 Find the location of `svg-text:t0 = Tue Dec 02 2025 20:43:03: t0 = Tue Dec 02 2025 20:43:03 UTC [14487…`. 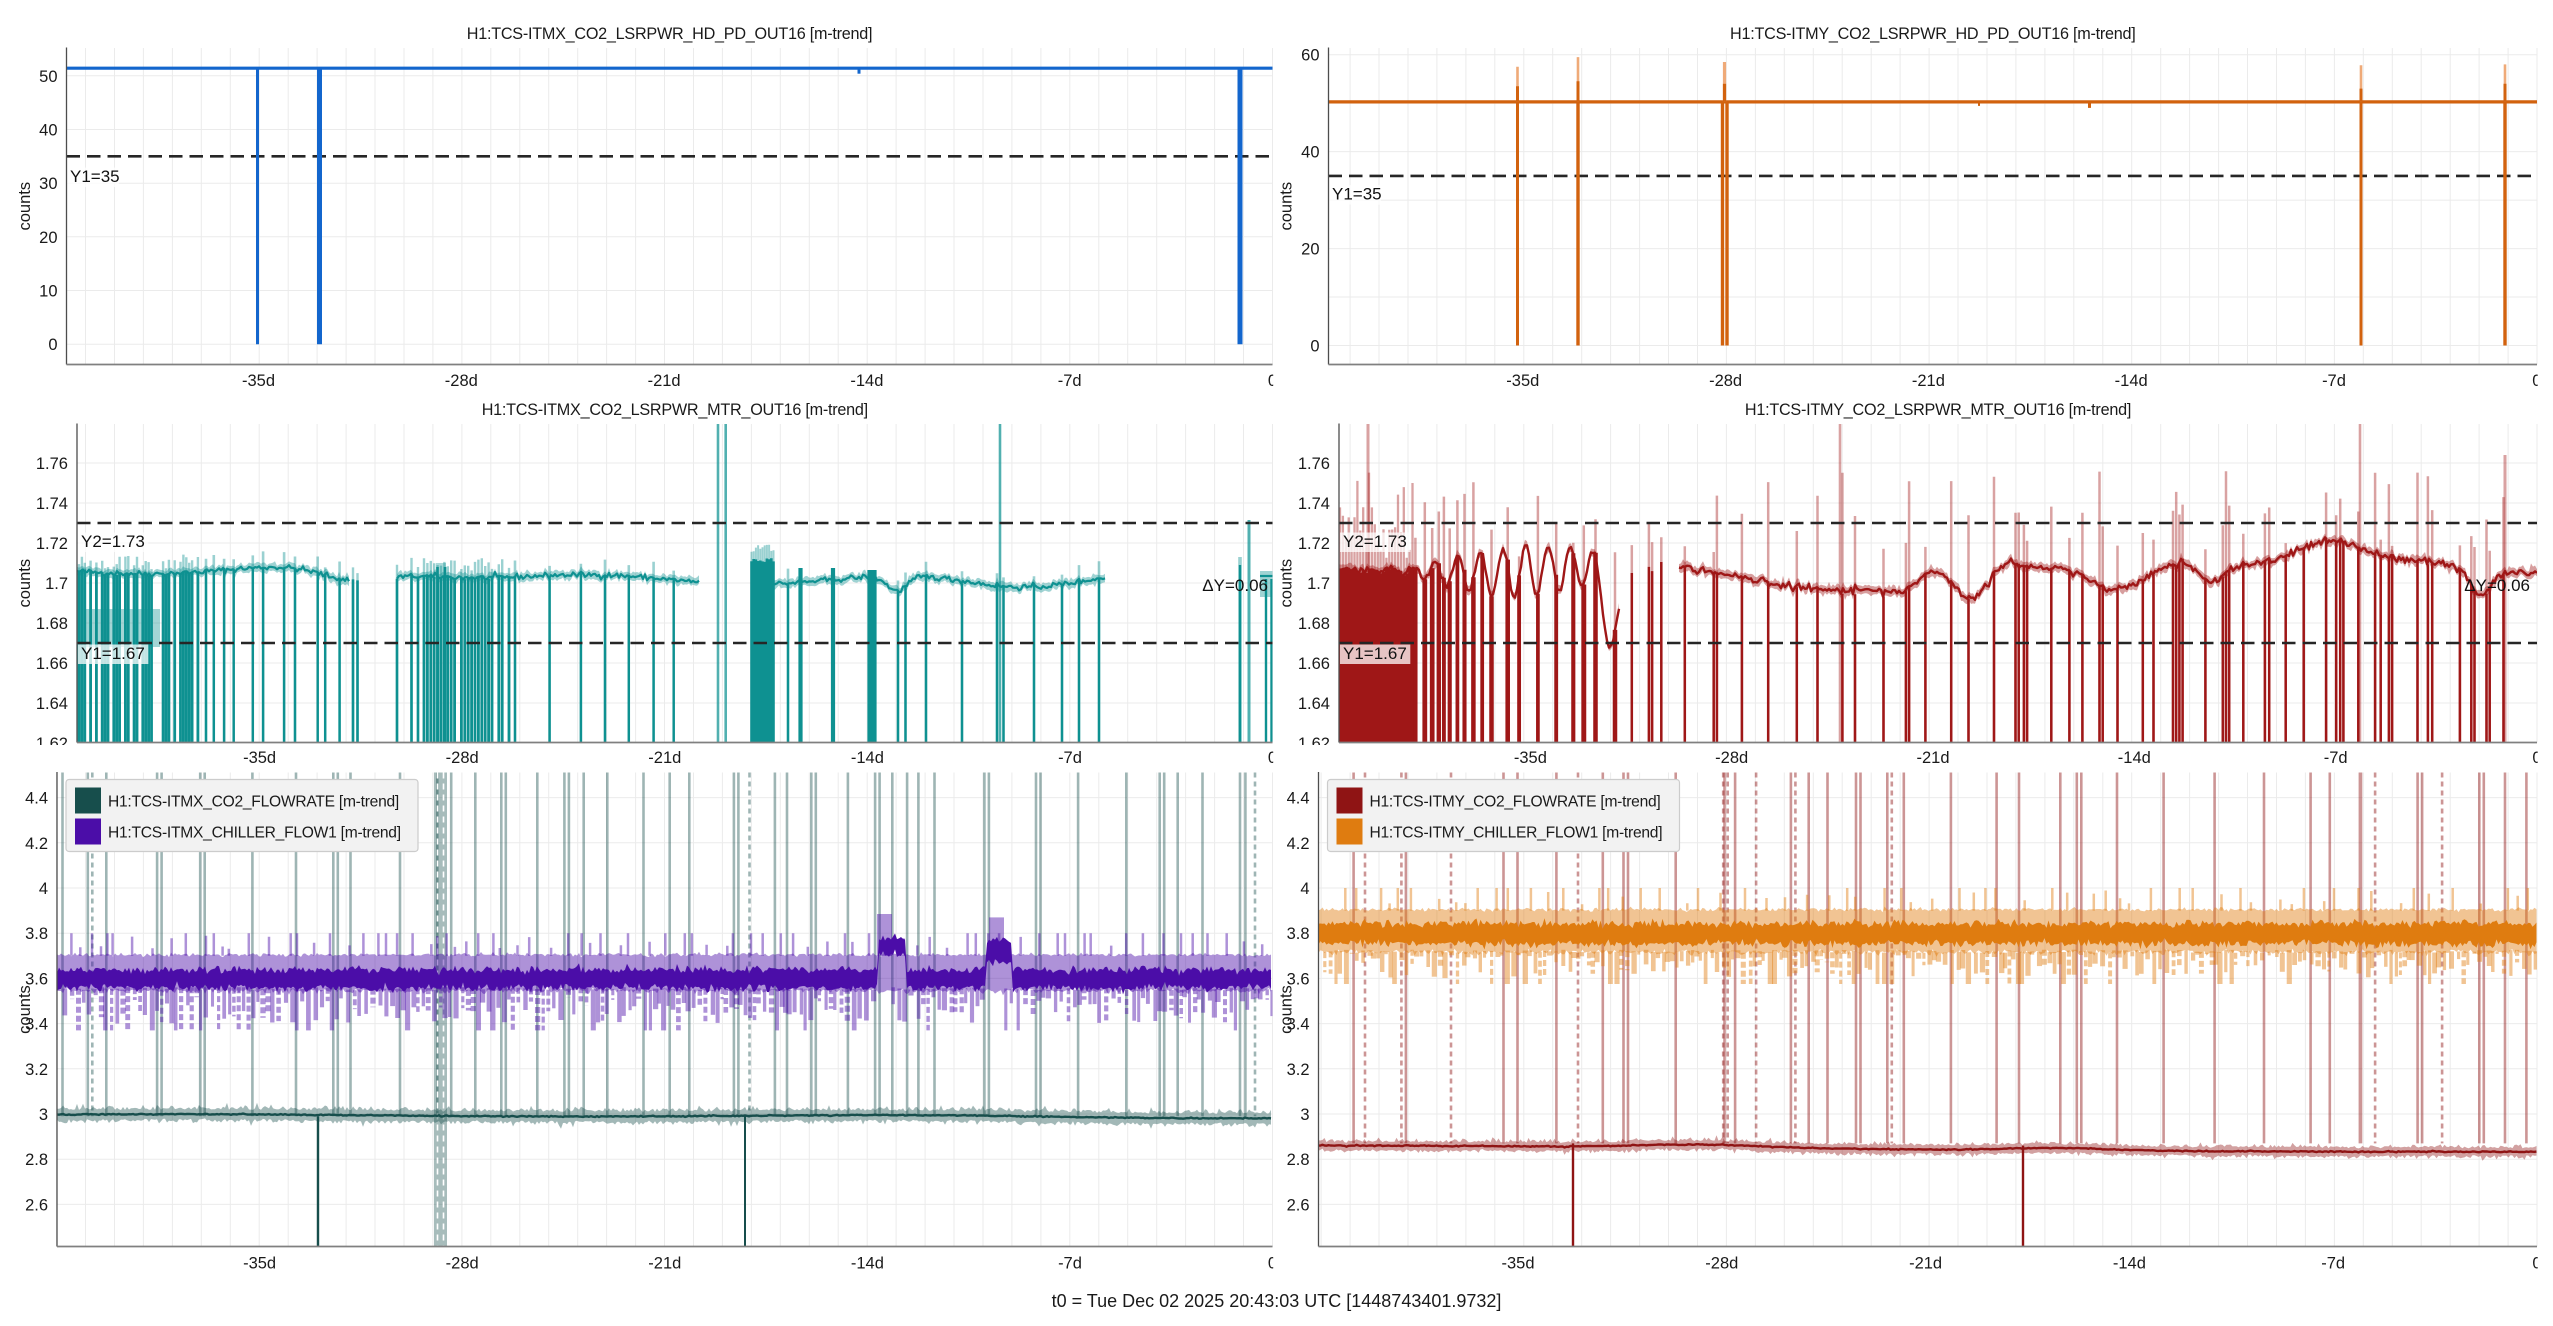

svg-text:t0 = Tue Dec 02 2025 20:43:03: t0 = Tue Dec 02 2025 20:43:03 UTC [14487… is located at coordinates (1277, 1301).